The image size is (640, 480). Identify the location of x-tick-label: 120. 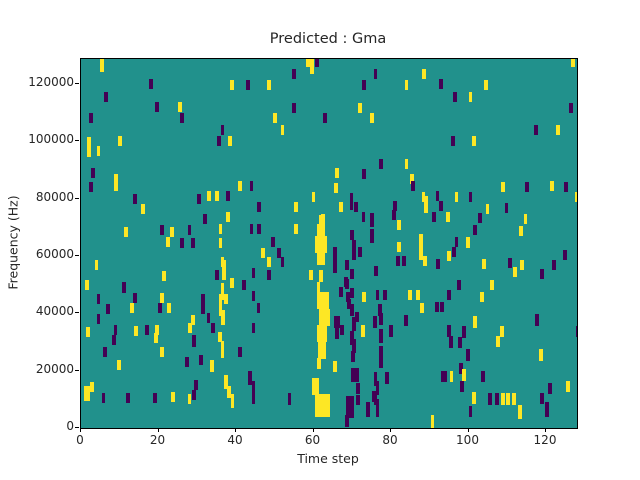
(545, 440).